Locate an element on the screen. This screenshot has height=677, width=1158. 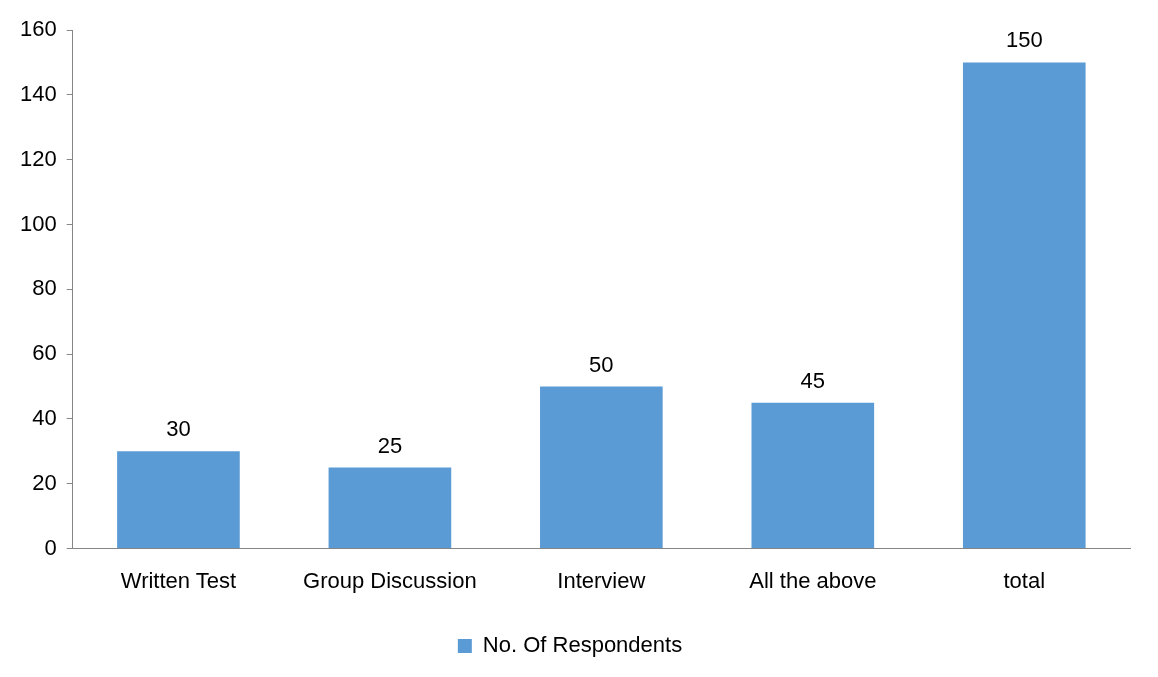
x-tick-label: total is located at coordinates (1024, 580).